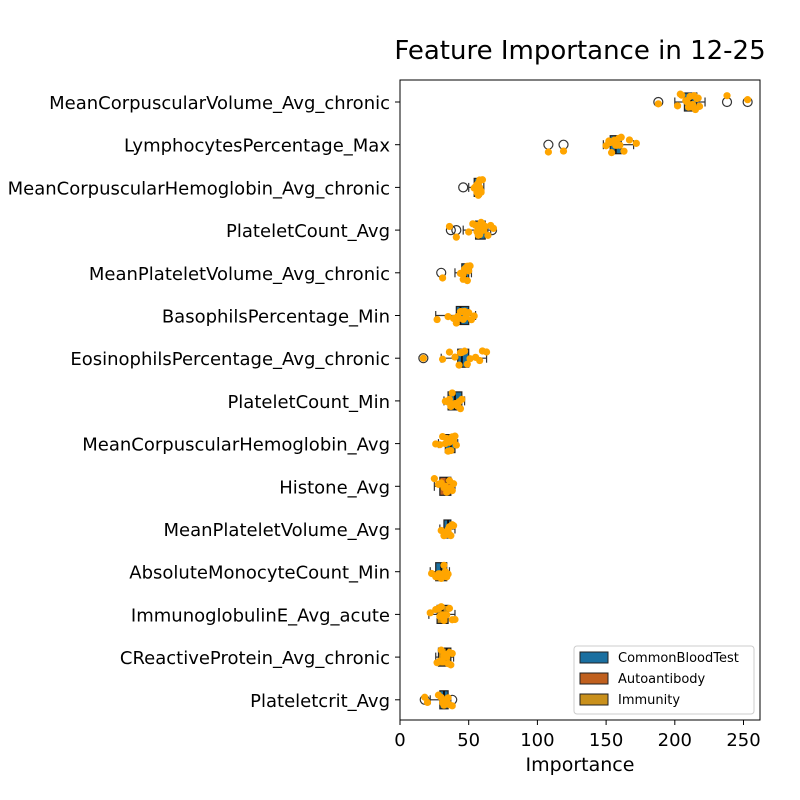  What do you see at coordinates (281, 273) in the screenshot?
I see `feature-row: MeanPlateletVolume_Avg_chronic` at bounding box center [281, 273].